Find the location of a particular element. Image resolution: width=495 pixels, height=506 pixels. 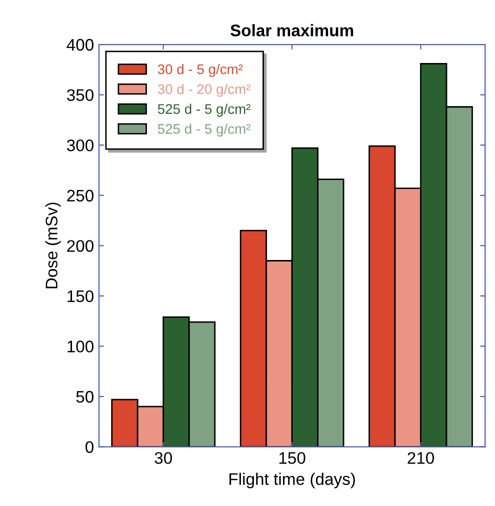

y-tick-label: 150 is located at coordinates (81, 296).